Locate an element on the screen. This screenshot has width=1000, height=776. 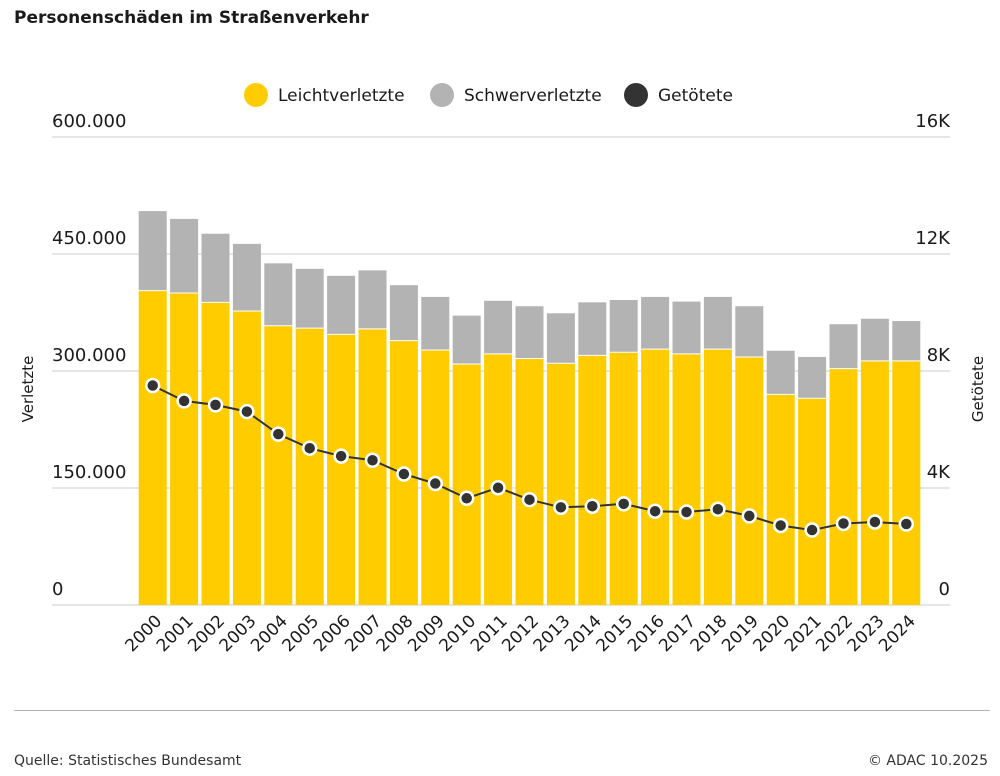
y-tick-label-left: 150.000 is located at coordinates (89, 472).